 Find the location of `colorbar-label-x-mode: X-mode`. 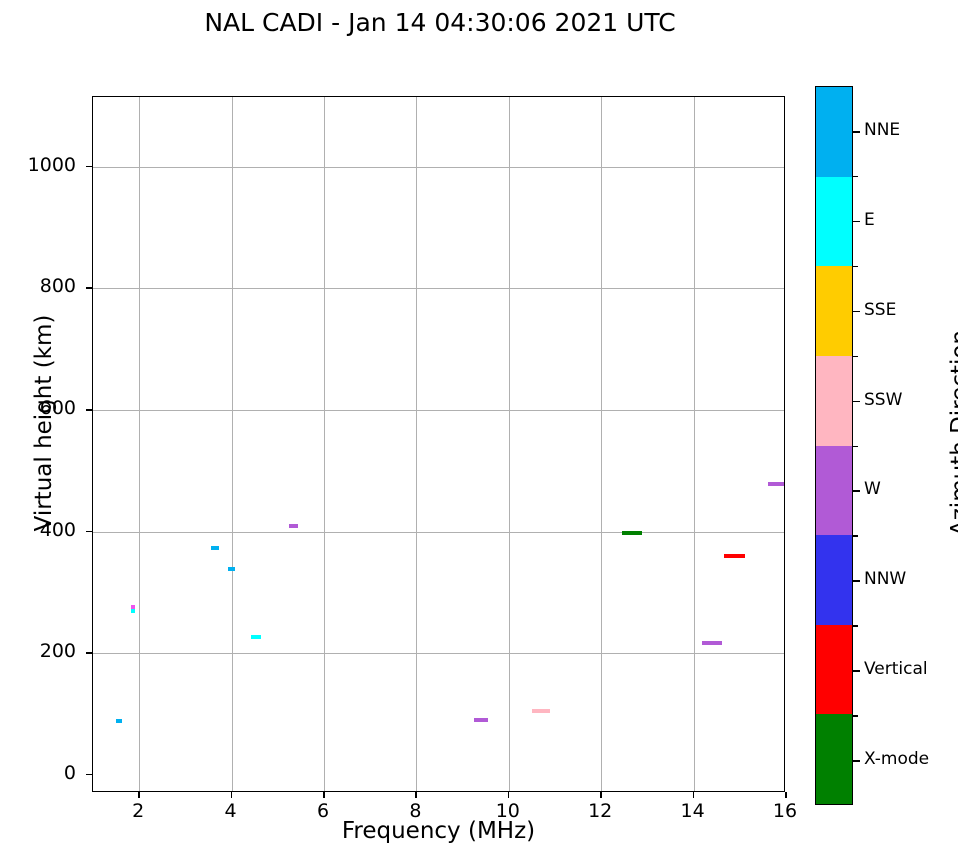

colorbar-label-x-mode: X-mode is located at coordinates (897, 759).